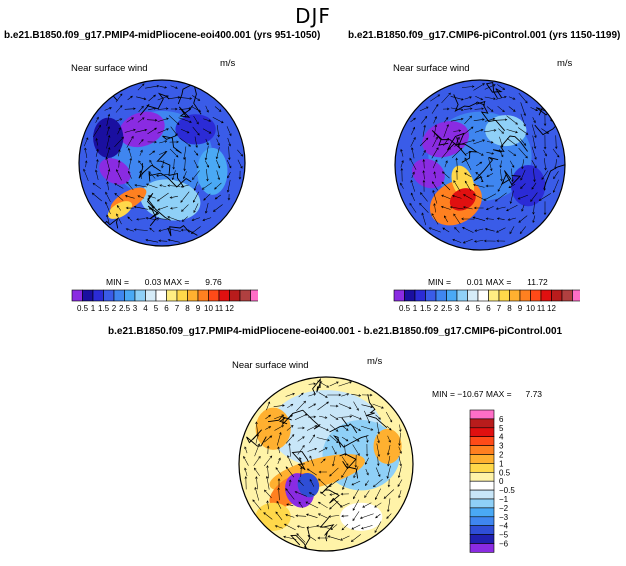 The height and width of the screenshot is (566, 626). What do you see at coordinates (498, 282) in the screenshot?
I see `panel-2-max-label: MAX =` at bounding box center [498, 282].